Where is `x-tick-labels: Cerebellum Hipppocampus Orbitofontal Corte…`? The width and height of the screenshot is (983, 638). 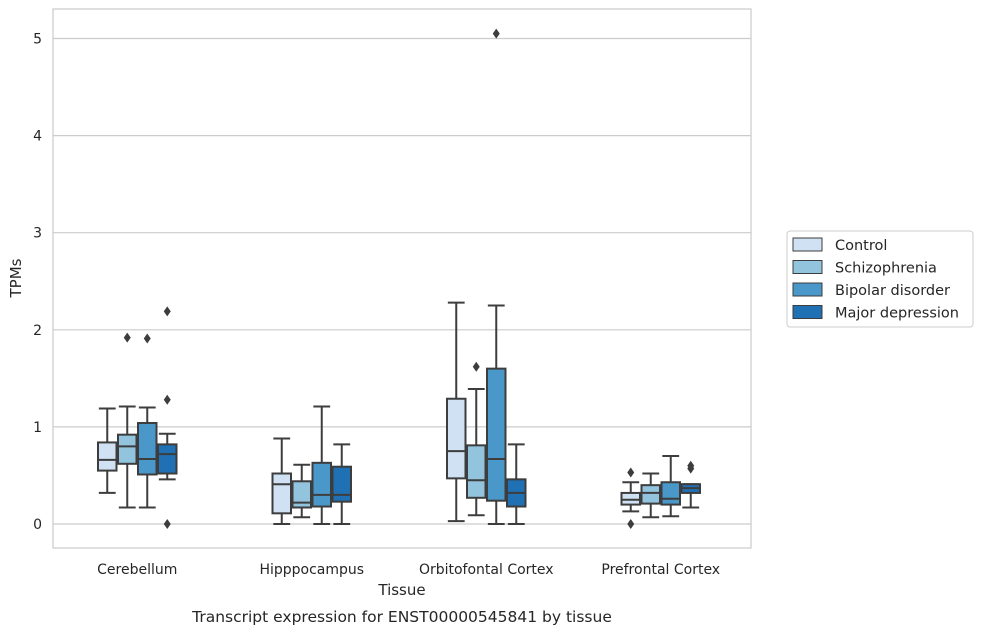
x-tick-labels: Cerebellum Hipppocampus Orbitofontal Corte… is located at coordinates (408, 570).